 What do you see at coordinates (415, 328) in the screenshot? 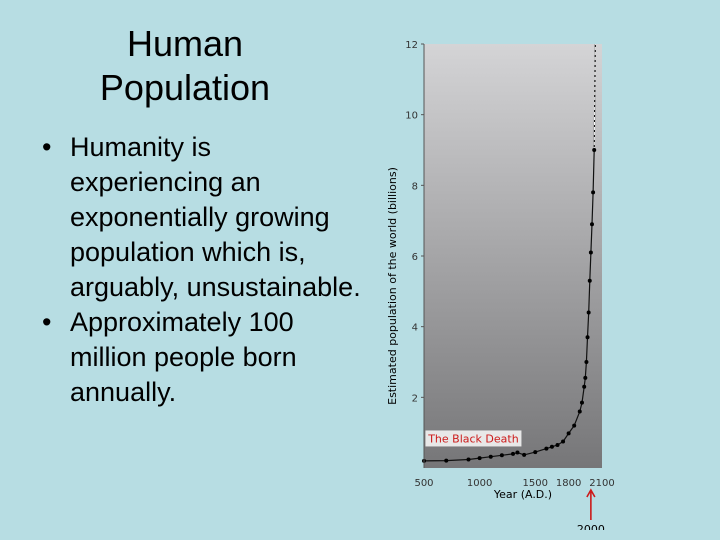
I see `y-tick-label: 4` at bounding box center [415, 328].